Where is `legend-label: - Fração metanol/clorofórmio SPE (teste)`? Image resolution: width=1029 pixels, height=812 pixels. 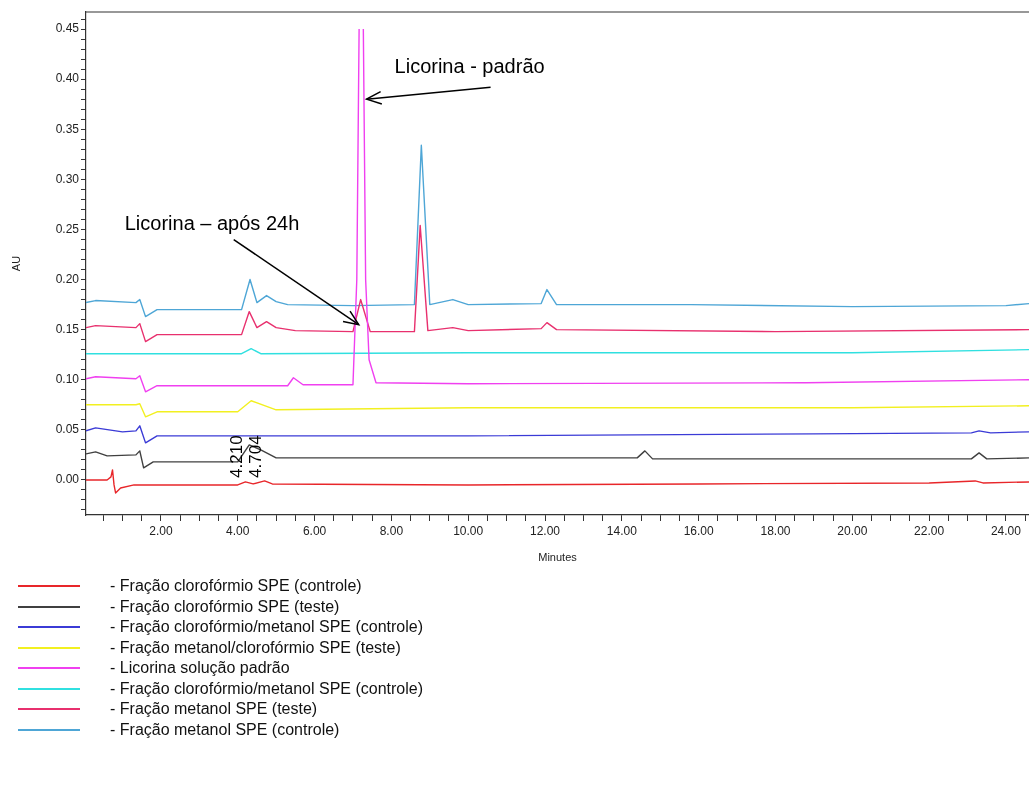
legend-label: - Fração metanol/clorofórmio SPE (teste) is located at coordinates (255, 647).